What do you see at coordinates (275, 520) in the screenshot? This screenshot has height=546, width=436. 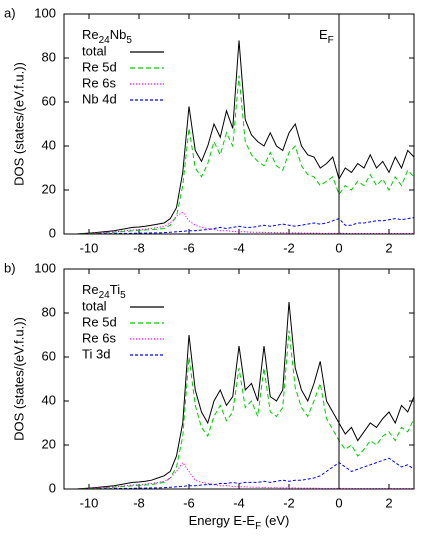 I see `text-part: (eV)` at bounding box center [275, 520].